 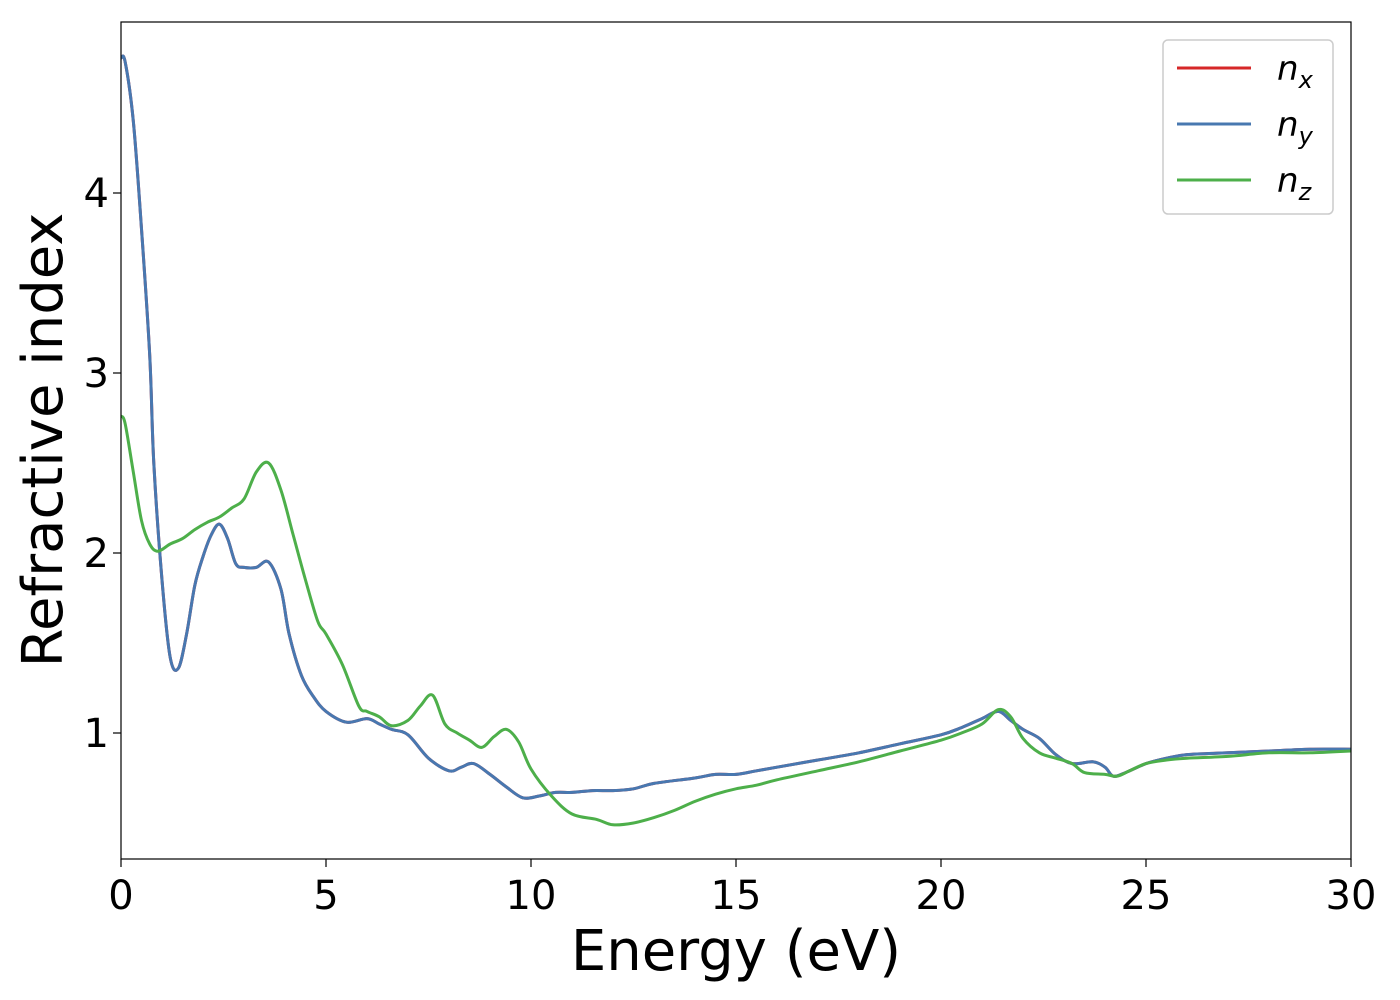 I want to click on y-axis: 1 2 3 4, so click(x=102, y=464).